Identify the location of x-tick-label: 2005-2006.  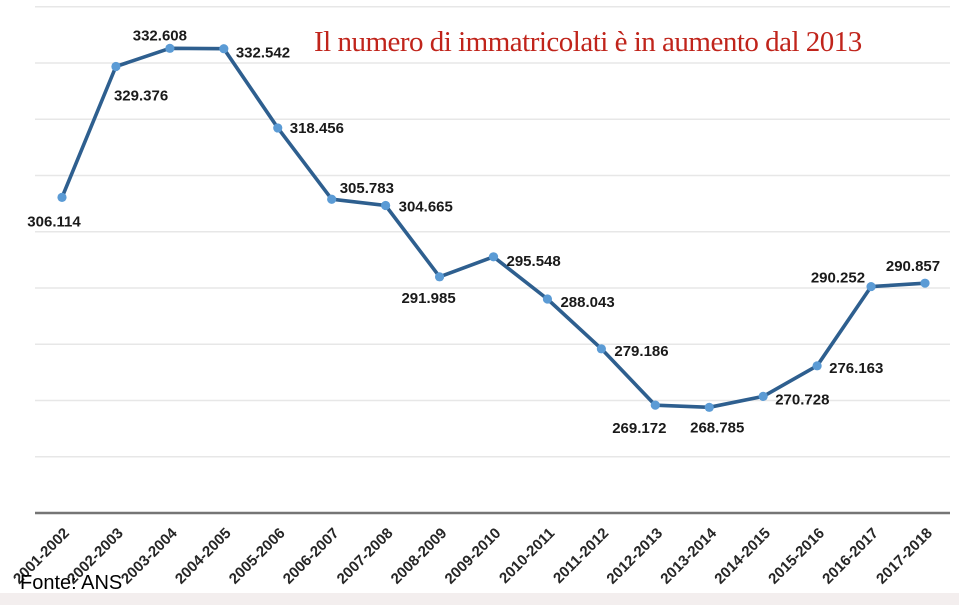
(257, 556).